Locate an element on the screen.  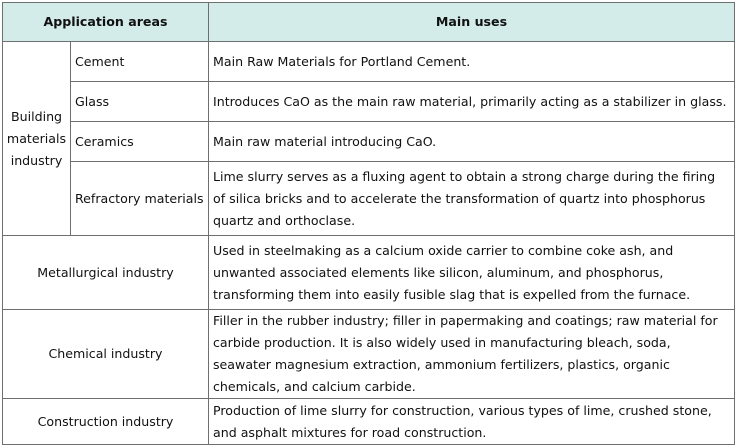
table-header-row: Application areas Main uses is located at coordinates (368, 22).